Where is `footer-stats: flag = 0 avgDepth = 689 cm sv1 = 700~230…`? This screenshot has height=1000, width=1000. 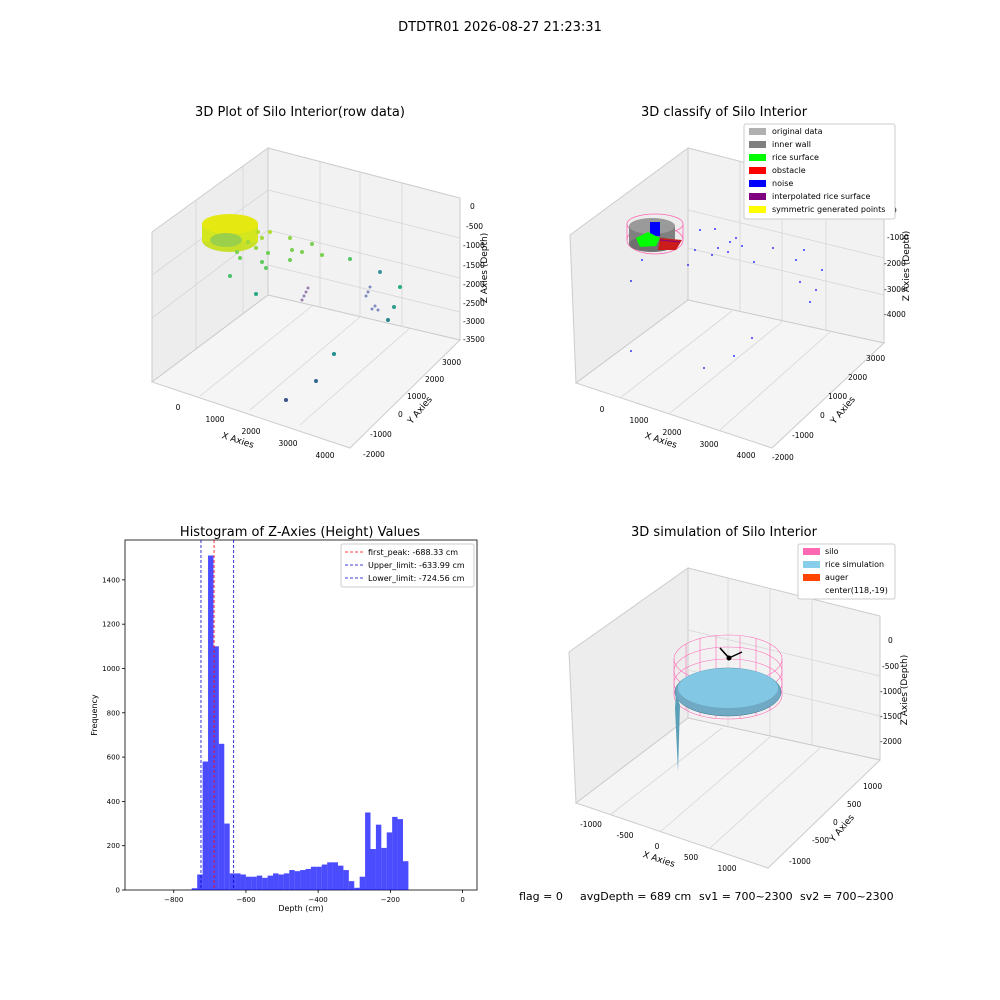
footer-stats: flag = 0 avgDepth = 689 cm sv1 = 700~230… is located at coordinates (706, 896).